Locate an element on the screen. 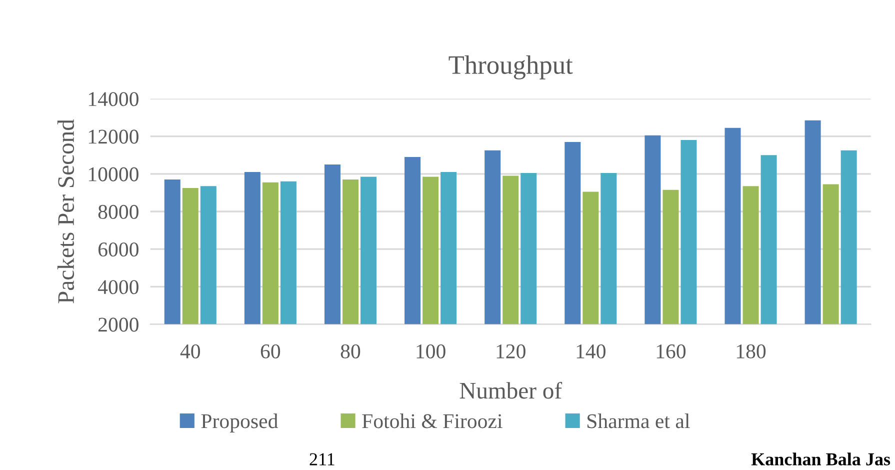 The height and width of the screenshot is (470, 895). x-tick-label: 120 is located at coordinates (511, 351).